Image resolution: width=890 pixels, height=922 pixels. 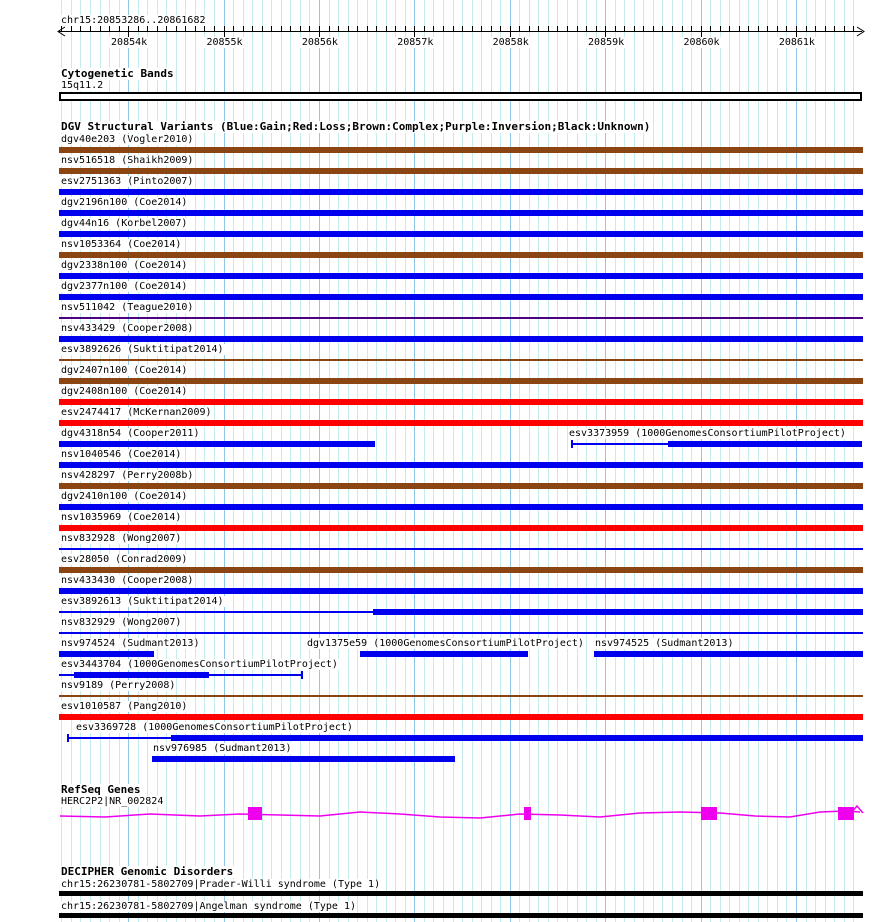 I want to click on variant-label: nsv1053364 (Coe2014), so click(x=121, y=244).